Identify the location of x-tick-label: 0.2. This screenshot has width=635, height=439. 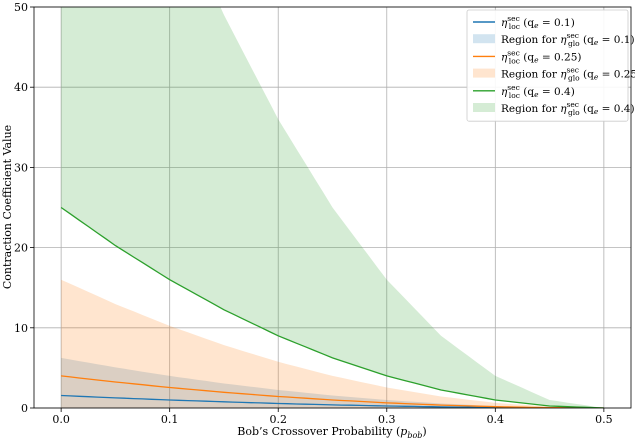
(278, 419).